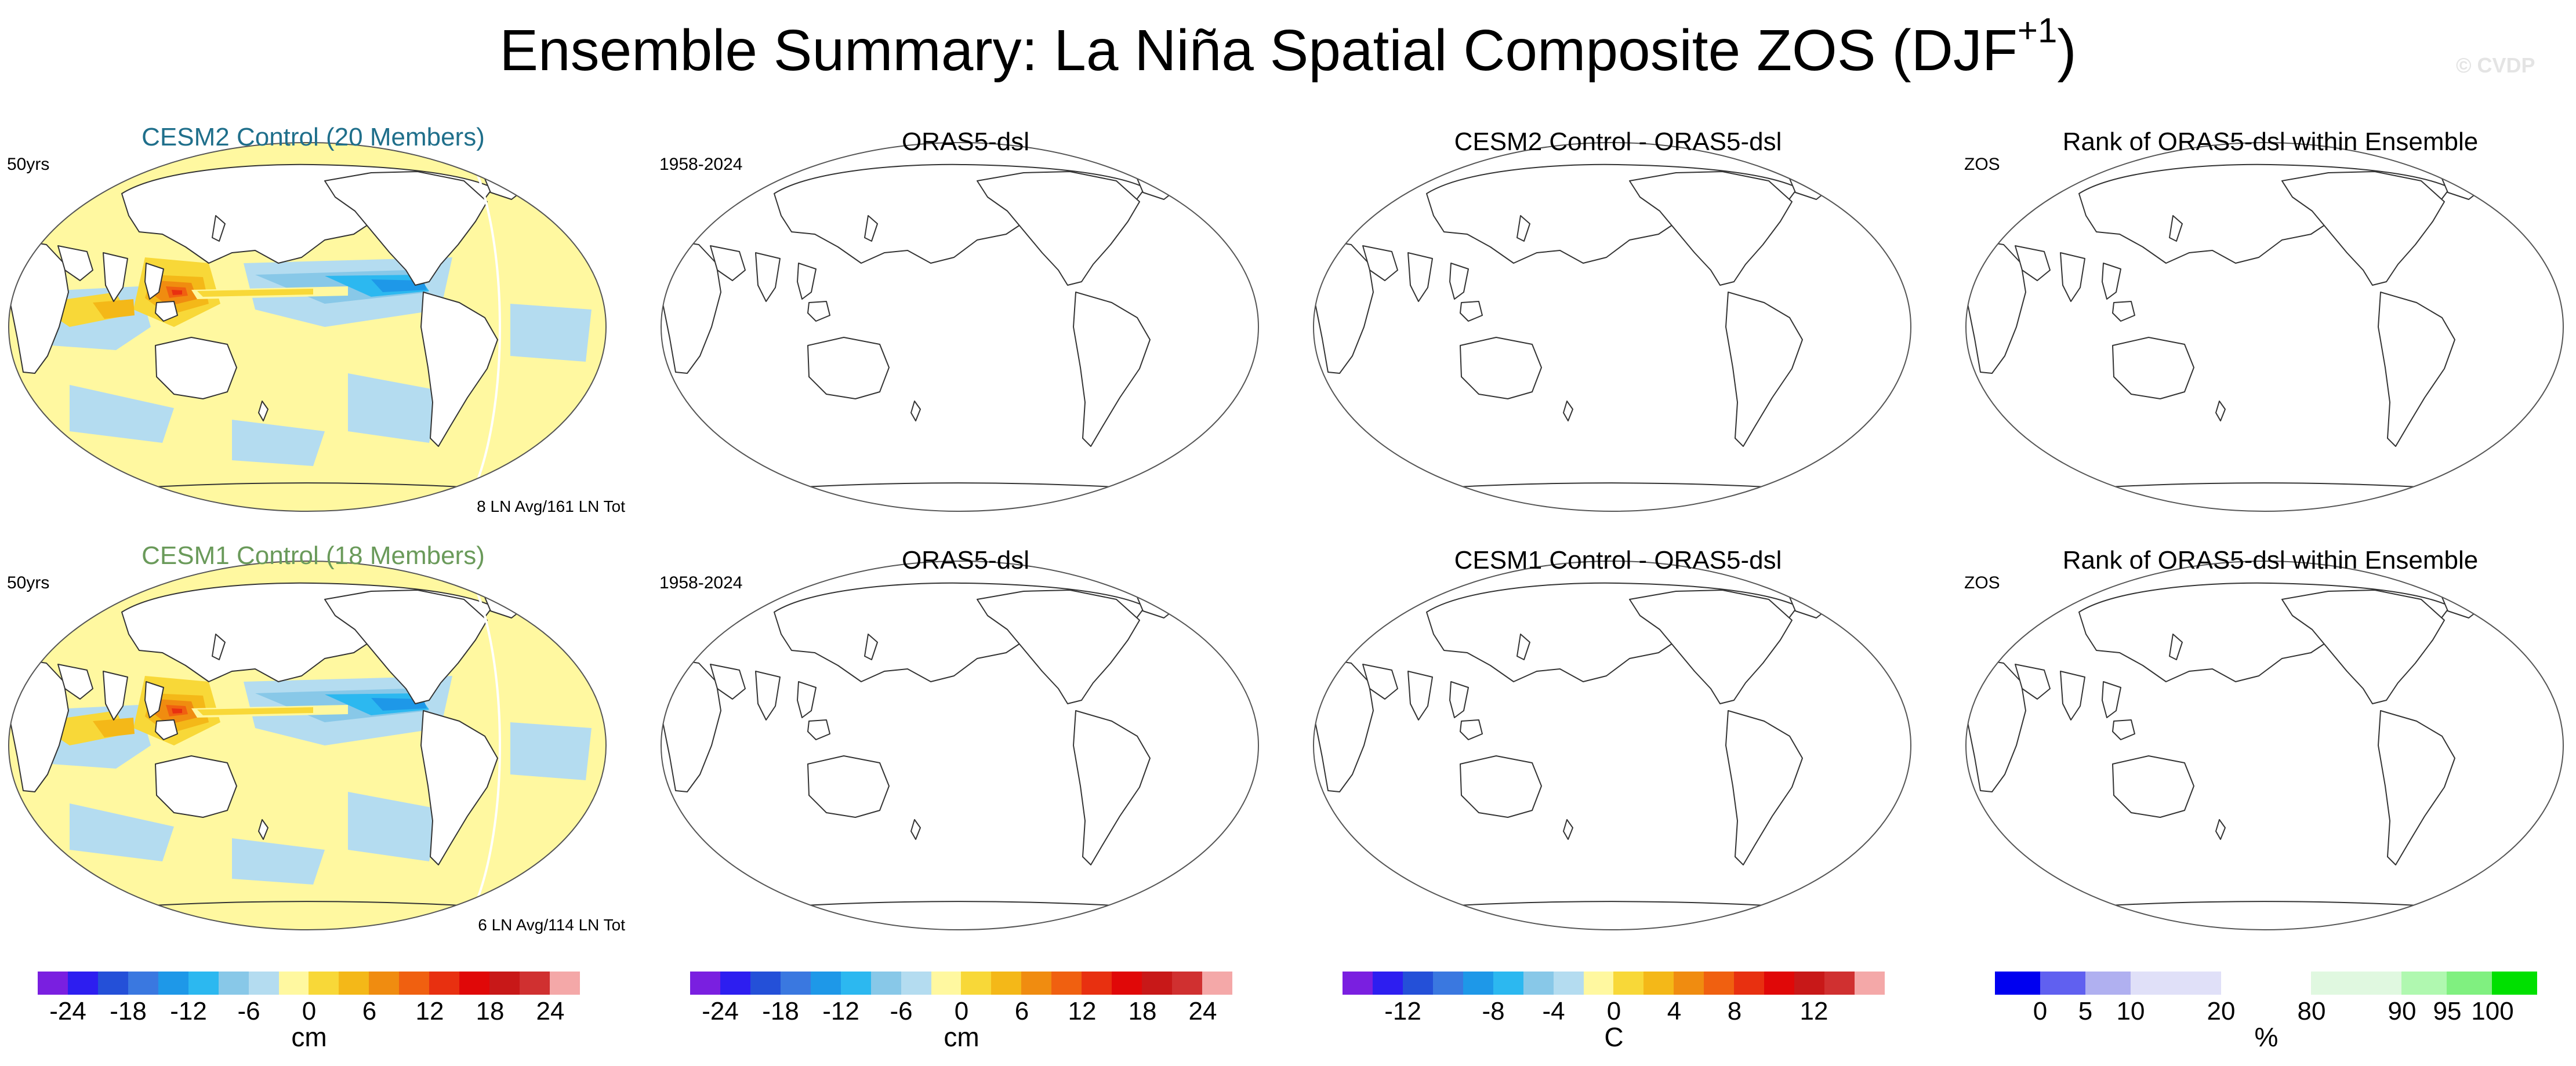  What do you see at coordinates (1982, 164) in the screenshot?
I see `panel-variable: ZOS` at bounding box center [1982, 164].